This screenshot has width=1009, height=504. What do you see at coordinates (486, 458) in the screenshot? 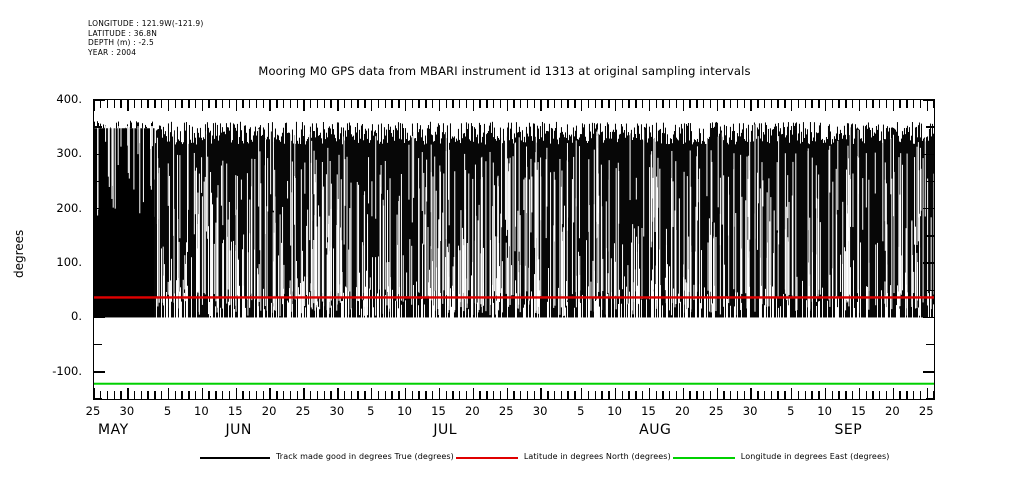
I see `legend-swatch` at bounding box center [486, 458].